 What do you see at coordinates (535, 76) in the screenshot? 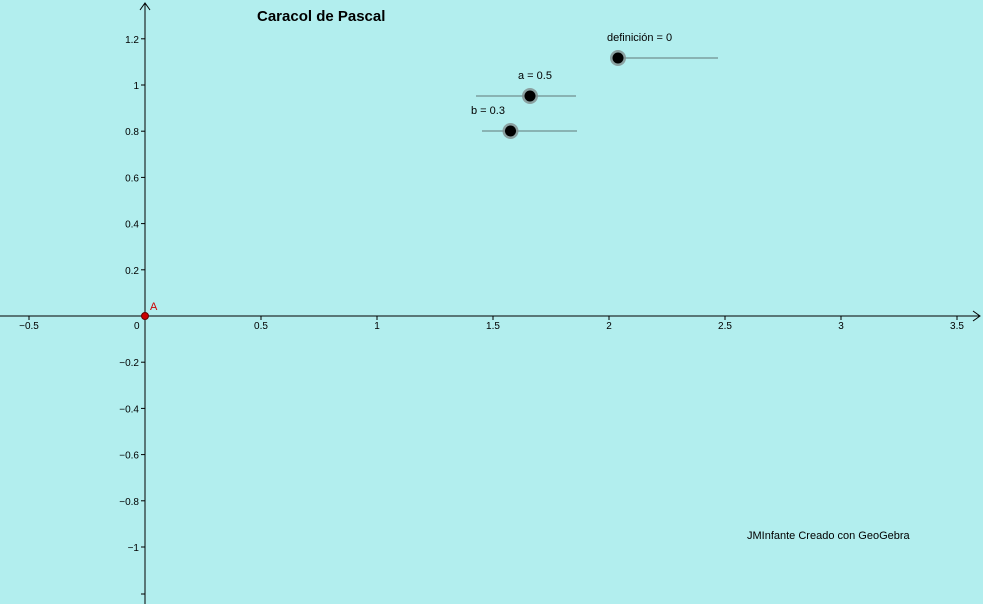
I see `slider-a-label: a = 0.5` at bounding box center [535, 76].